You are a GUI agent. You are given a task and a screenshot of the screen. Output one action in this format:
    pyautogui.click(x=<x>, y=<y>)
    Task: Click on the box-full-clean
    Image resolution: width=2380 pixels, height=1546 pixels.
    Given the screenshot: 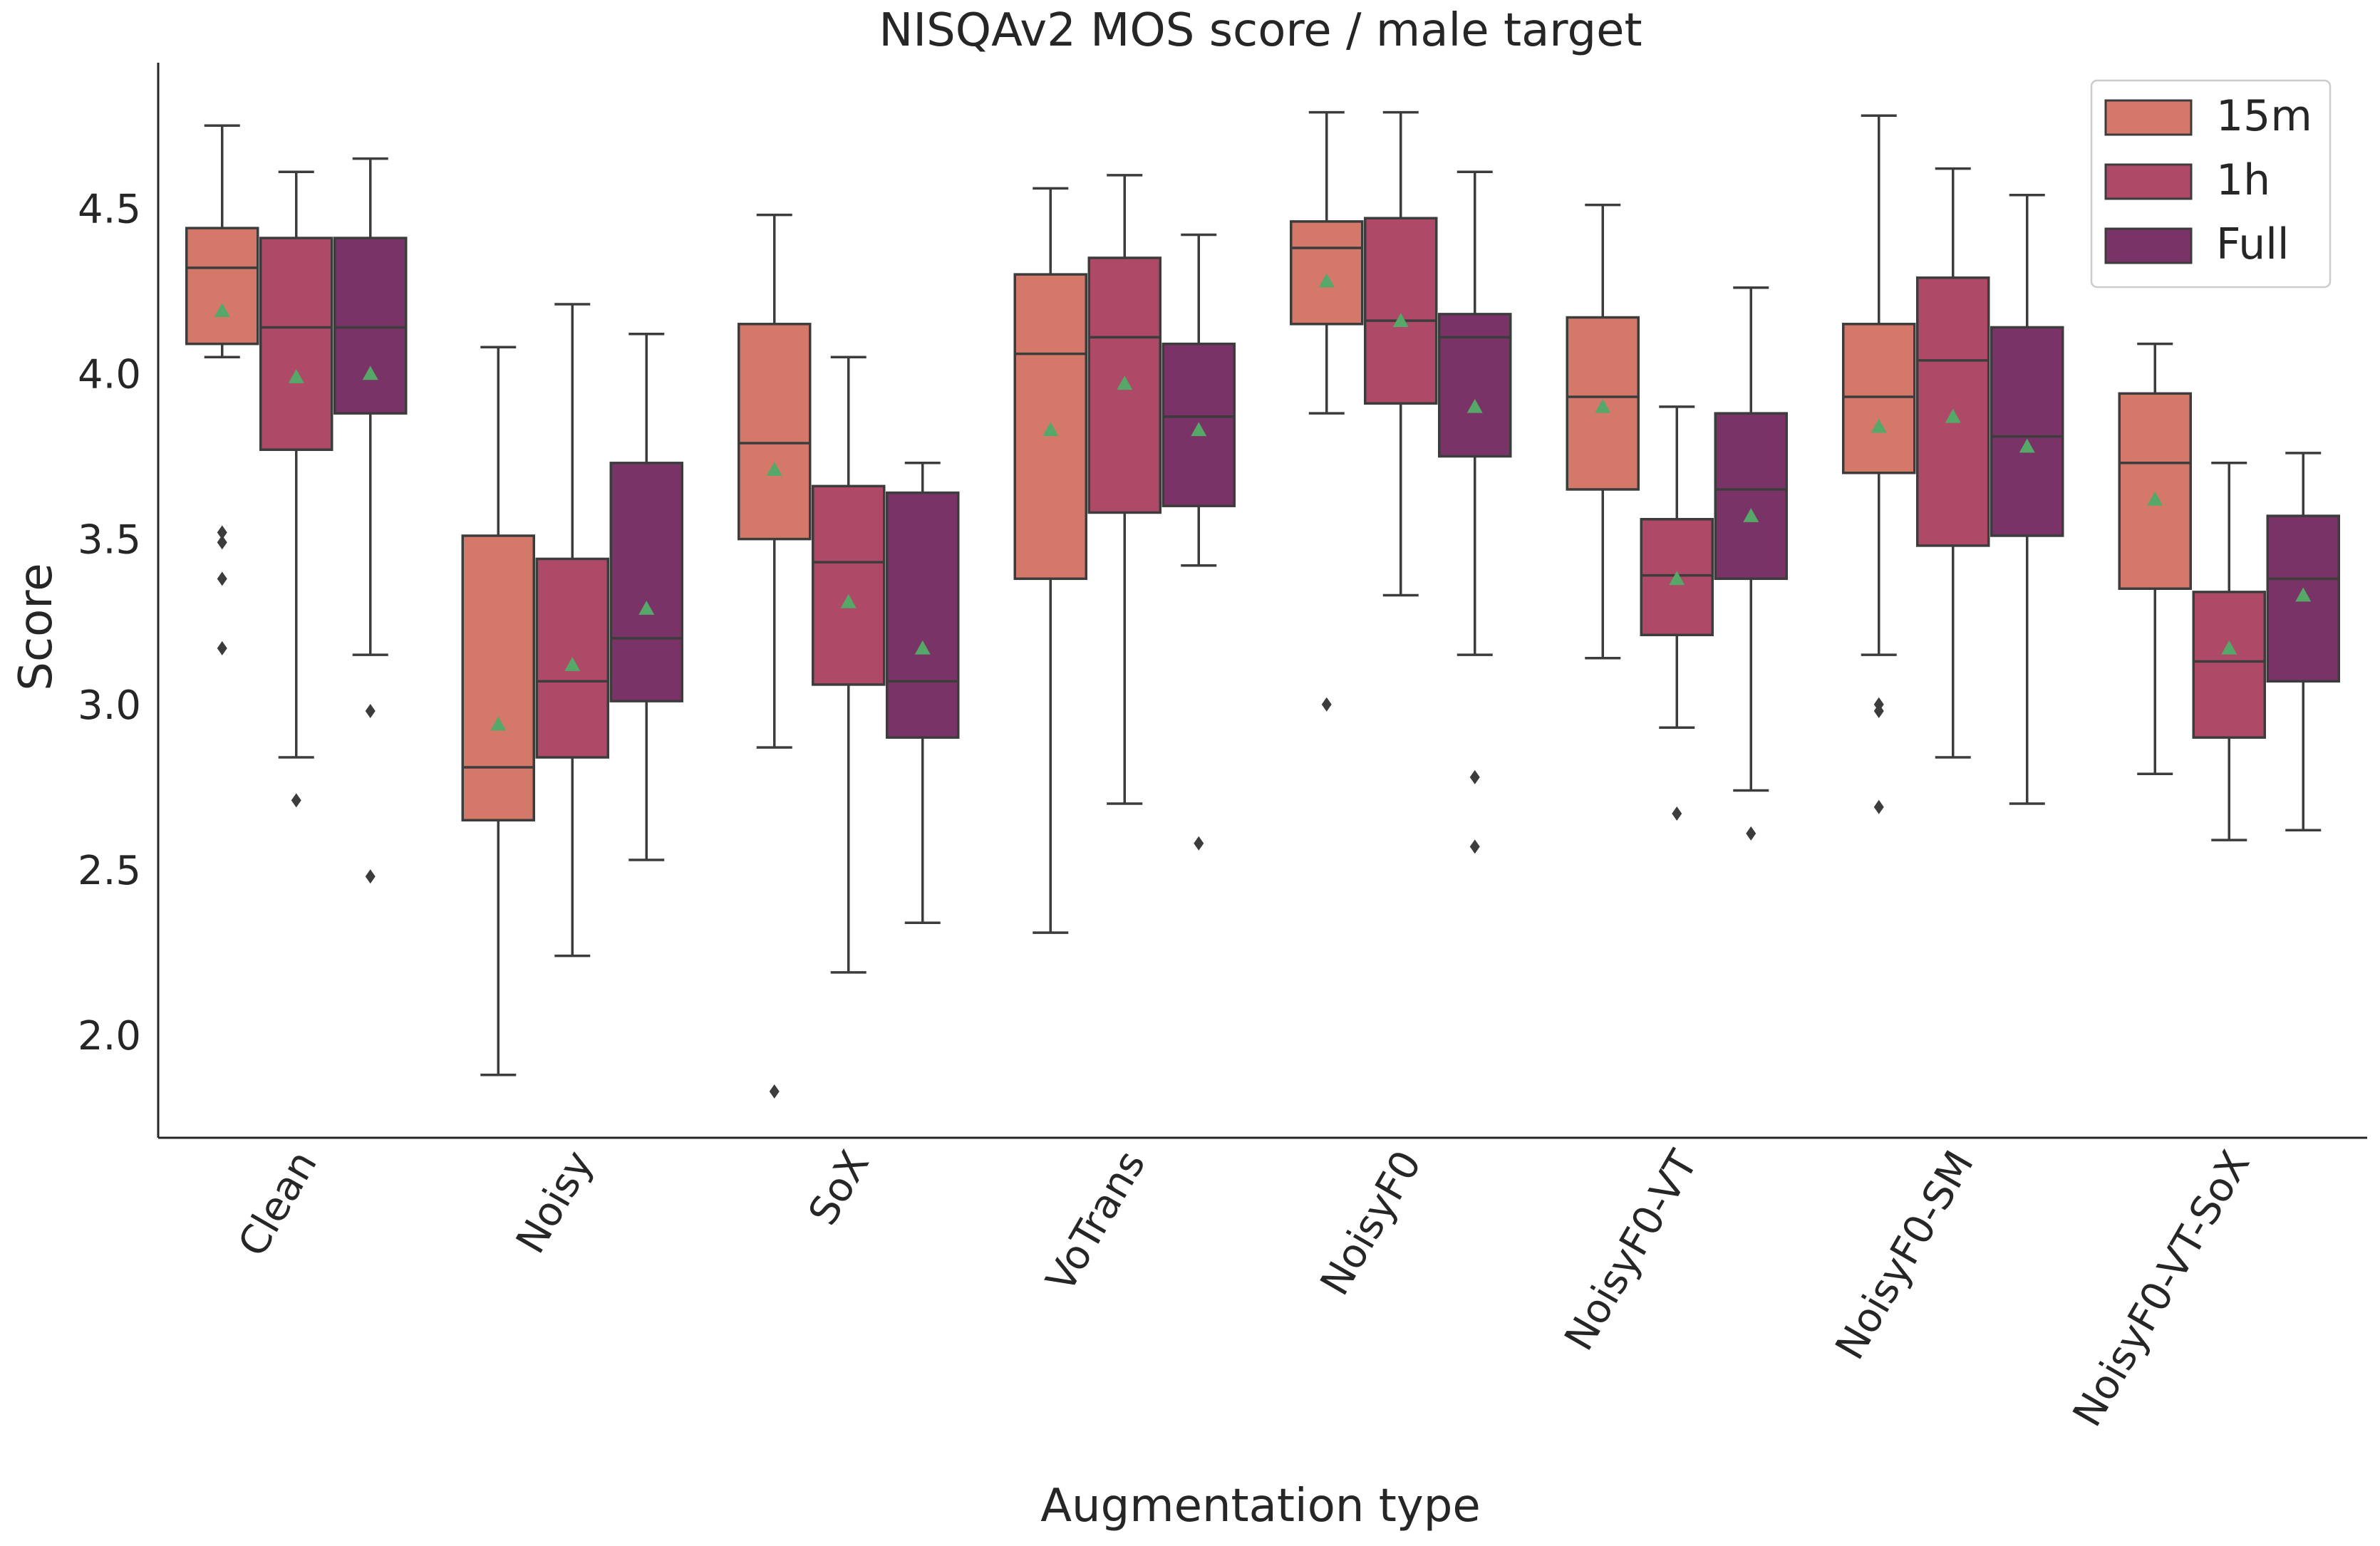 What is the action you would take?
    pyautogui.click(x=370, y=326)
    